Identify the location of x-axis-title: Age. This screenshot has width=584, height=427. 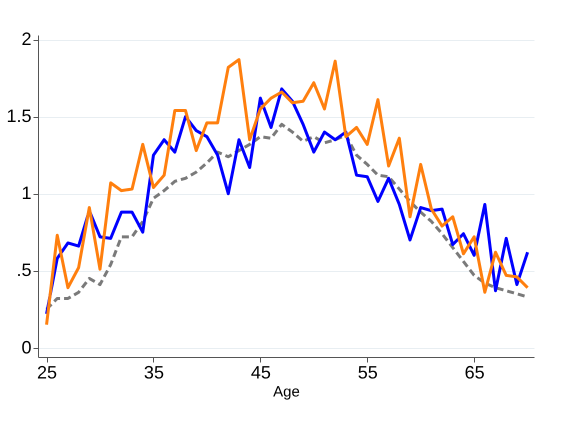
(286, 392).